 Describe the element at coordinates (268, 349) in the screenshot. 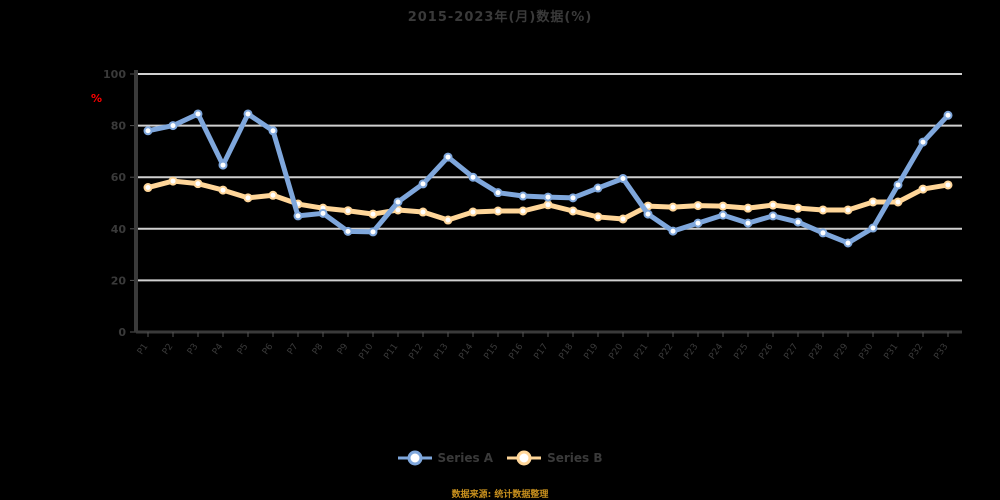

I see `x-tick-label: P6` at that location.